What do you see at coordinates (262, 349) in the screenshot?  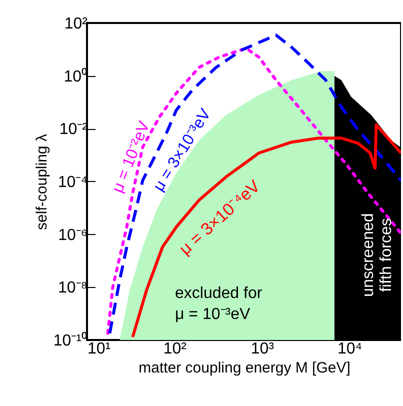 I see `x-tick-label: 10³` at bounding box center [262, 349].